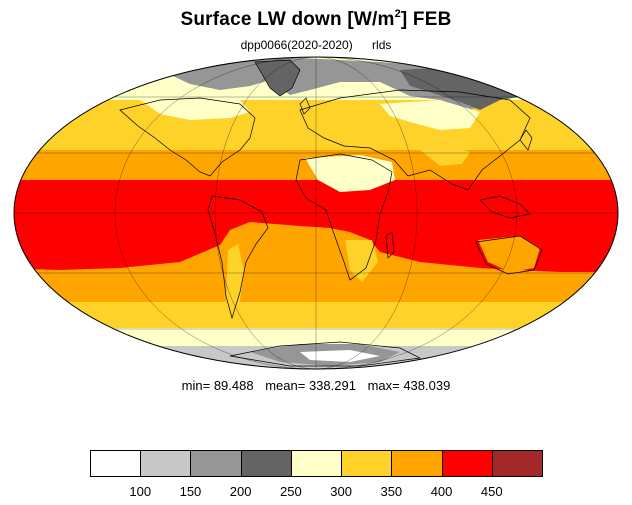  I want to click on colorbar, so click(316, 463).